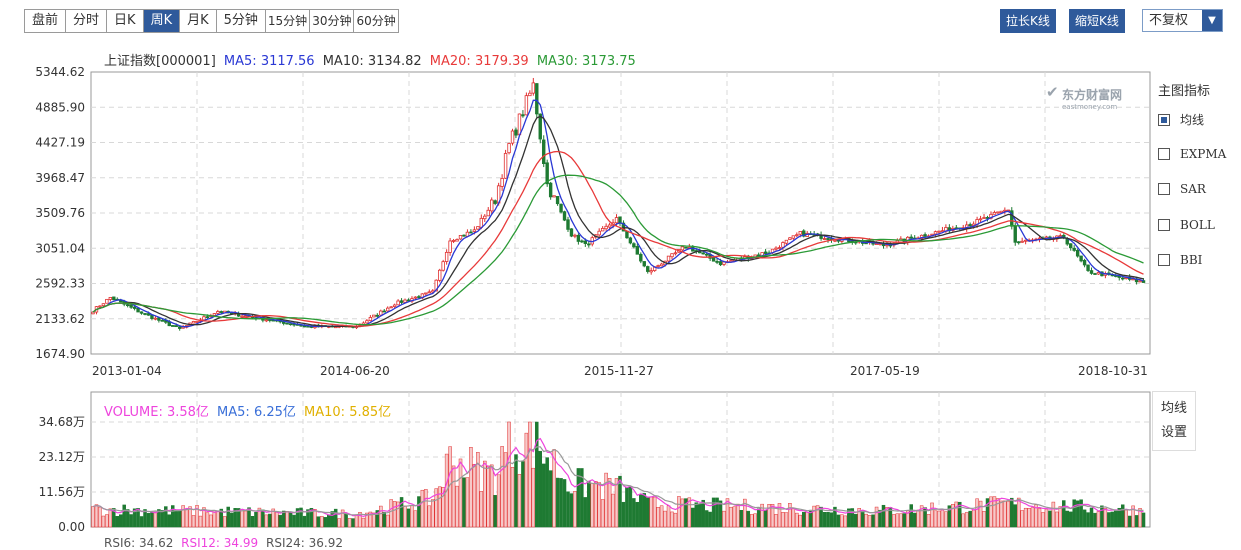 The width and height of the screenshot is (1241, 550). Describe the element at coordinates (1212, 20) in the screenshot. I see `chevron-down-icon: ▼` at that location.